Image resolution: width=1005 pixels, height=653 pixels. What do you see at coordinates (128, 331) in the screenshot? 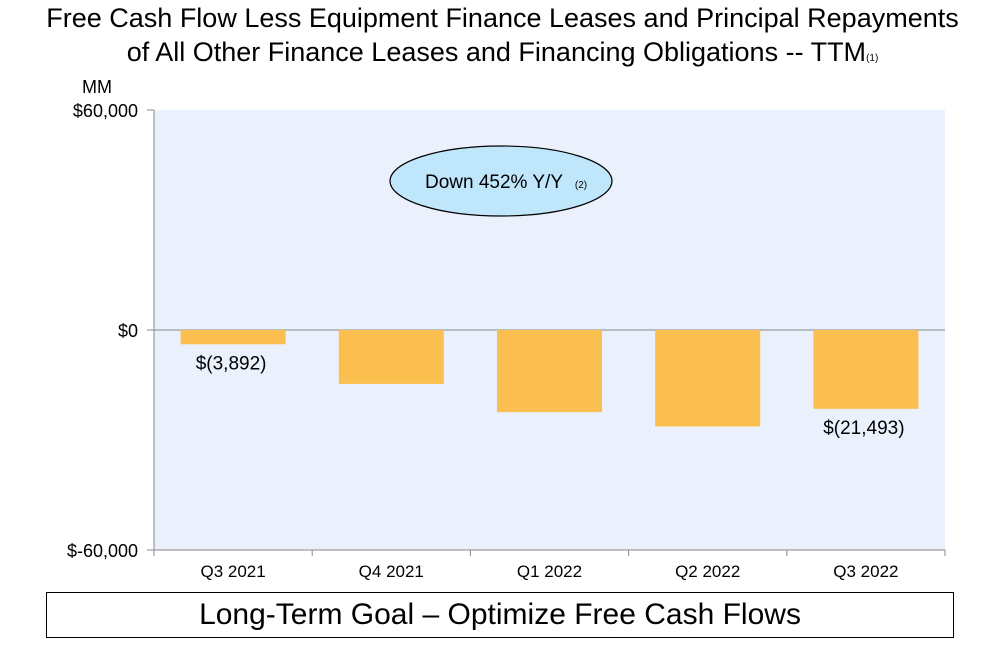
I see `y-tick-label: $0` at bounding box center [128, 331].